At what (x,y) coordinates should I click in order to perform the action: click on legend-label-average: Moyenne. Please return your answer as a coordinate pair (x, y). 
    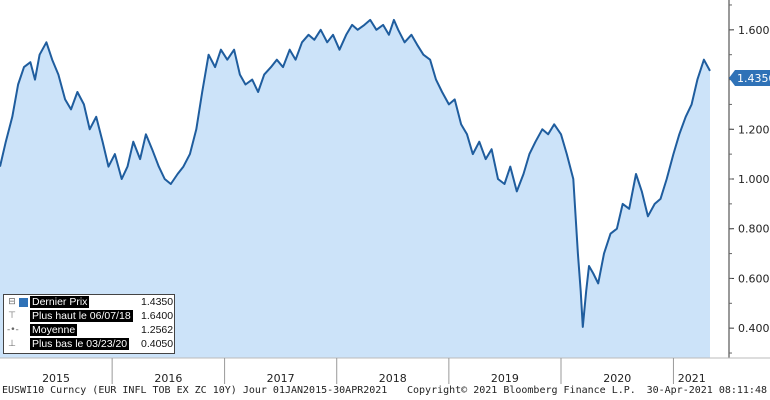
    Looking at the image, I should click on (54, 330).